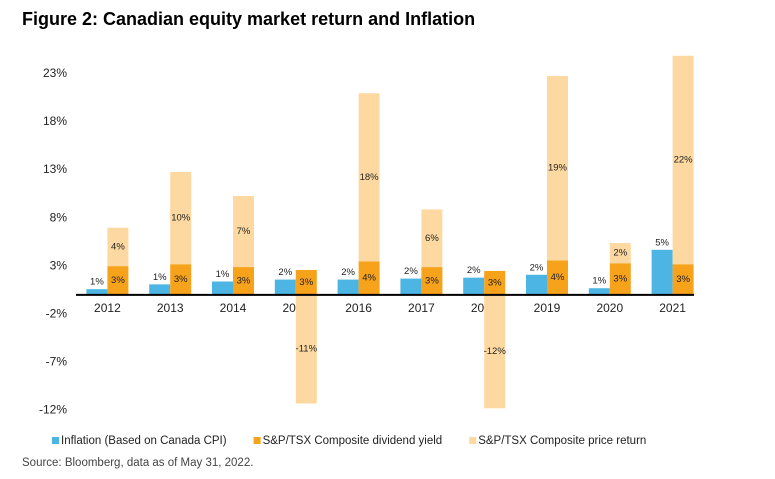 This screenshot has height=479, width=775. Describe the element at coordinates (55, 169) in the screenshot. I see `y-tick-label: 13%` at that location.